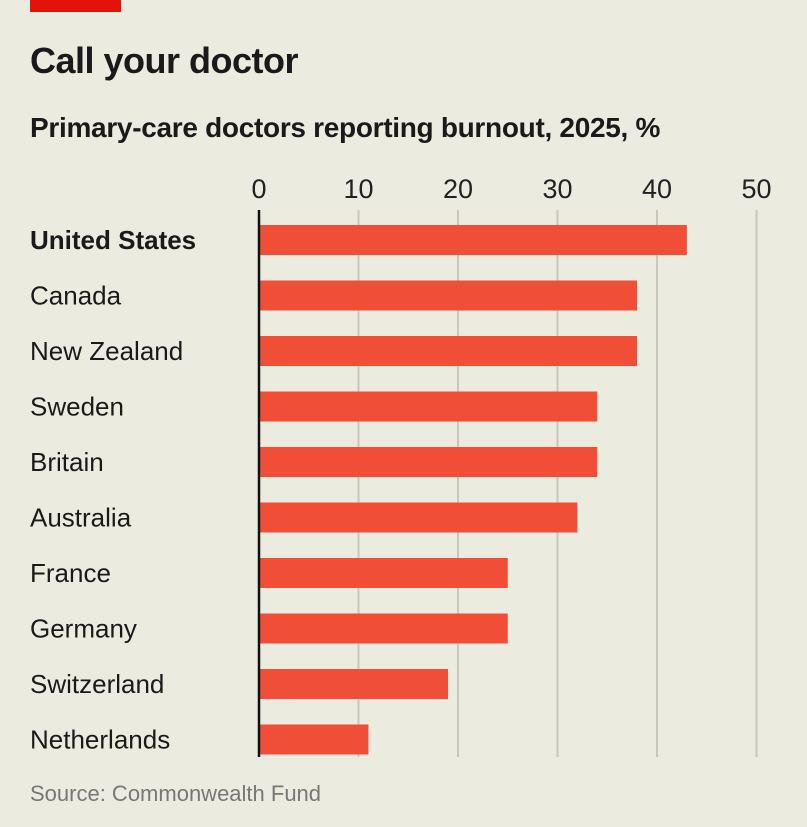 This screenshot has width=807, height=827. I want to click on x-tick-label: 20, so click(458, 189).